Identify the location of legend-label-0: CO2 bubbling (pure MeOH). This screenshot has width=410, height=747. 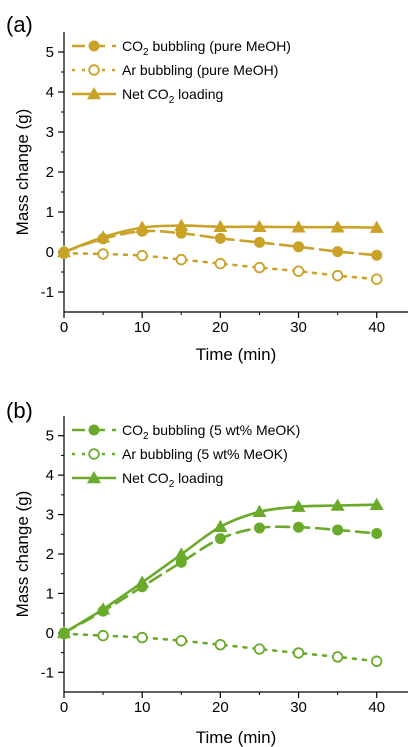
(206, 48).